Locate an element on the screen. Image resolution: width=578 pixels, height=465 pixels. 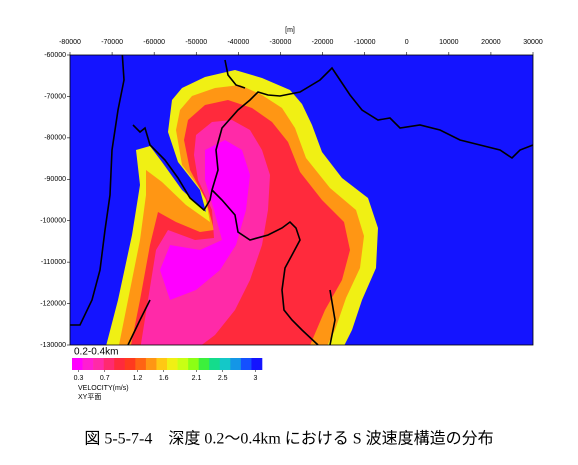
colorbar-title: 0.2-0.4km is located at coordinates (96, 352).